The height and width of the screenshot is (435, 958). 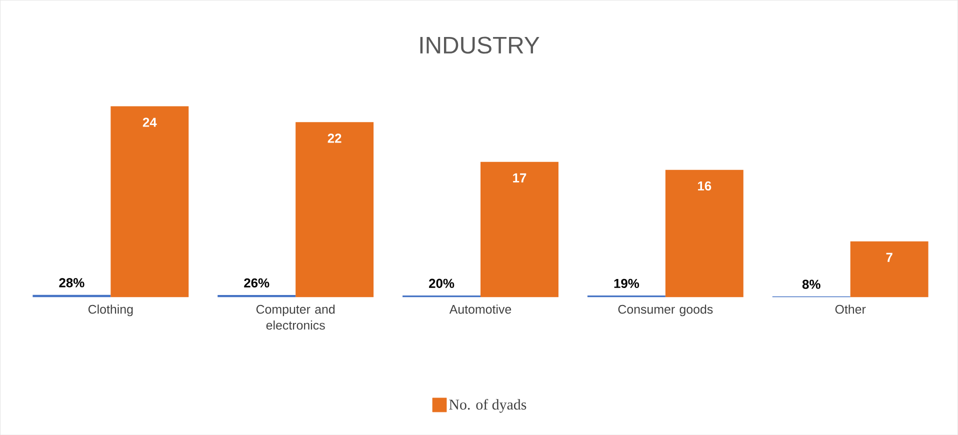 I want to click on data-label: 28%, so click(x=71, y=283).